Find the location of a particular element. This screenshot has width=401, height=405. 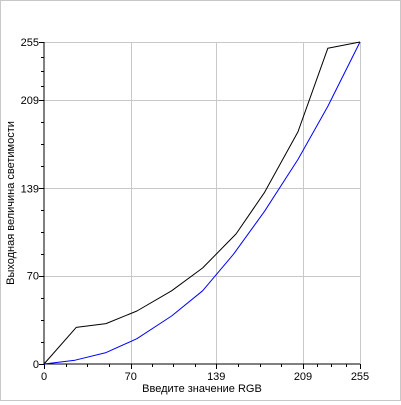

y-tick-label: 255 is located at coordinates (30, 43).